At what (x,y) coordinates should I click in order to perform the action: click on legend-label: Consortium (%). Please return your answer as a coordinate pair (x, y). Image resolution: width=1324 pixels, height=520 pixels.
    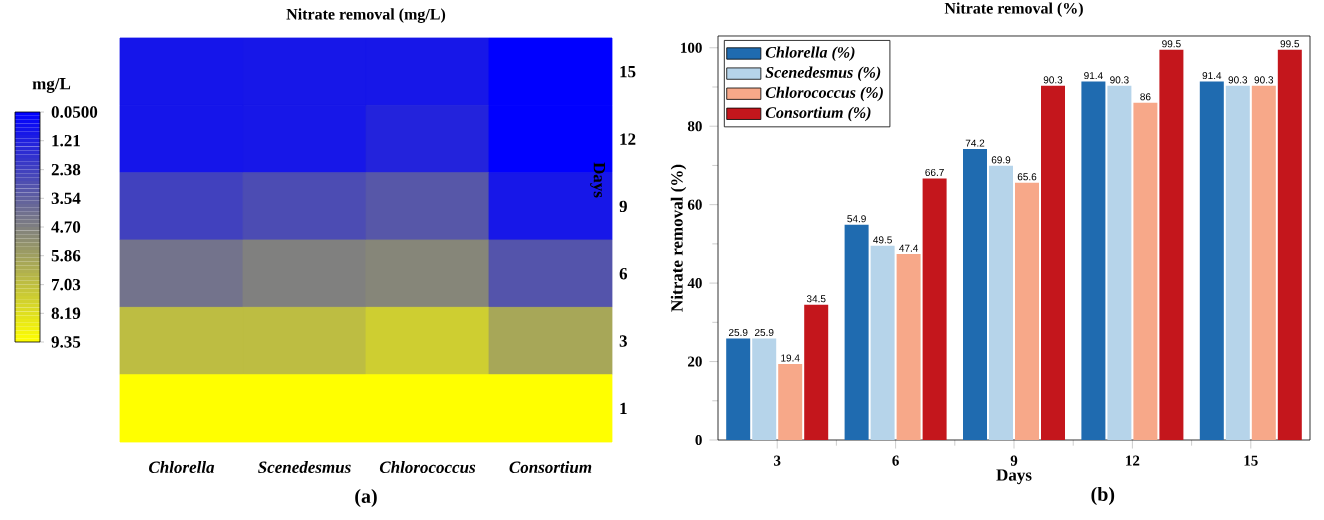
    Looking at the image, I should click on (818, 114).